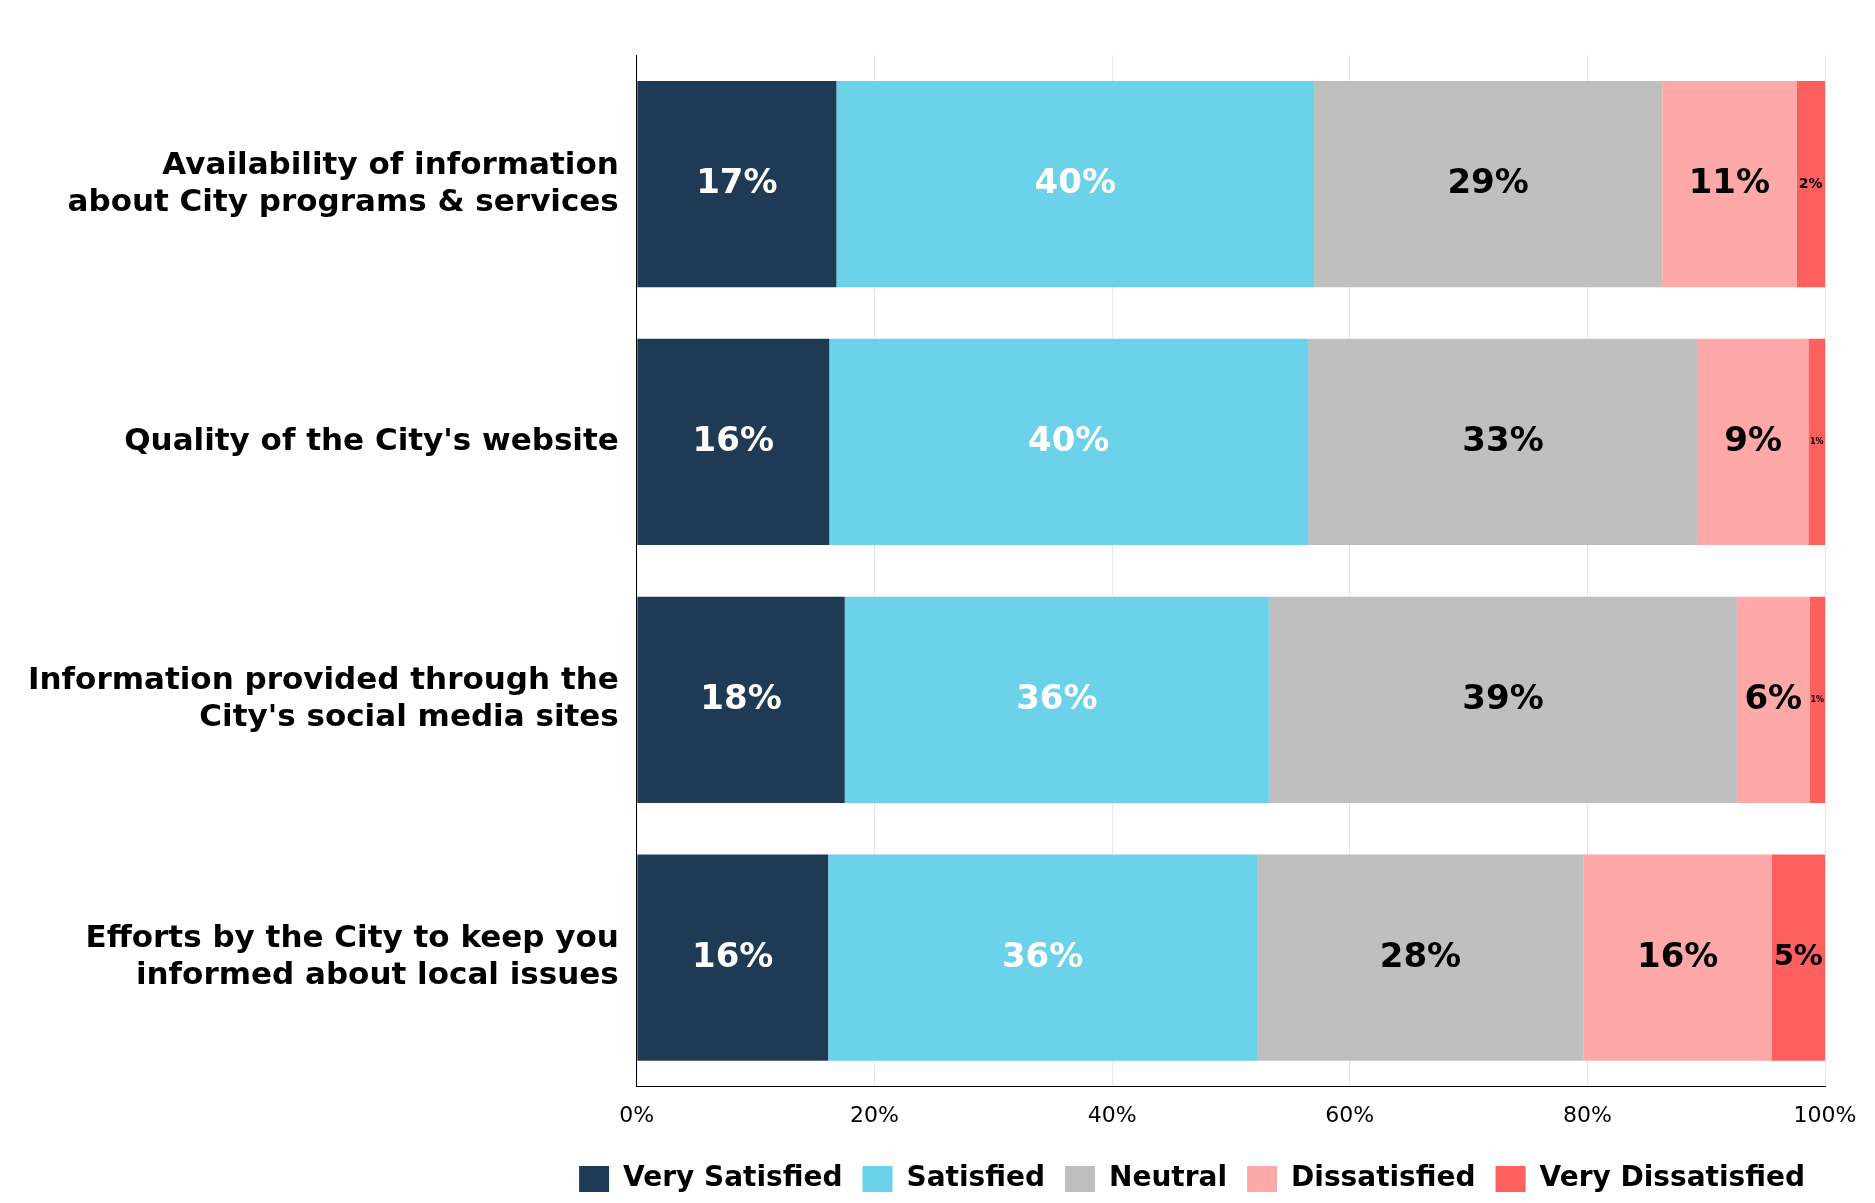 The width and height of the screenshot is (1875, 1203). I want to click on data-label: 18%, so click(741, 696).